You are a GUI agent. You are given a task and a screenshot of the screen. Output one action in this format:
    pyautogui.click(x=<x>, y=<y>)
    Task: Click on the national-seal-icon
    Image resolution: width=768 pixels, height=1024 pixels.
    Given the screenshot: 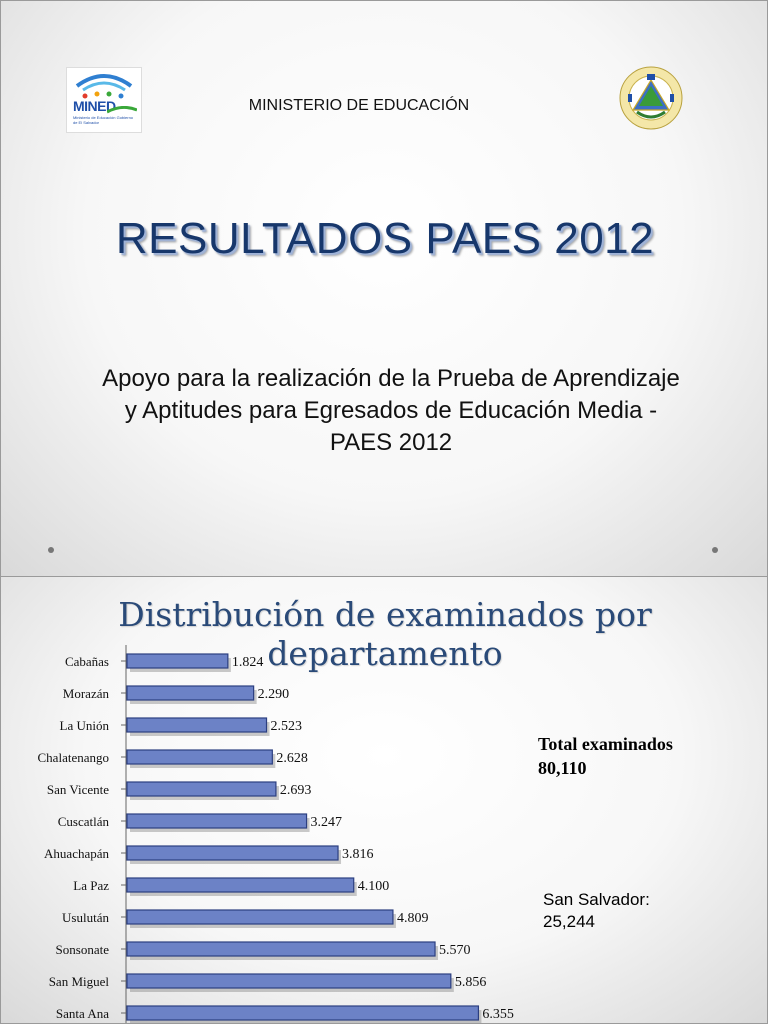 What is the action you would take?
    pyautogui.click(x=651, y=98)
    